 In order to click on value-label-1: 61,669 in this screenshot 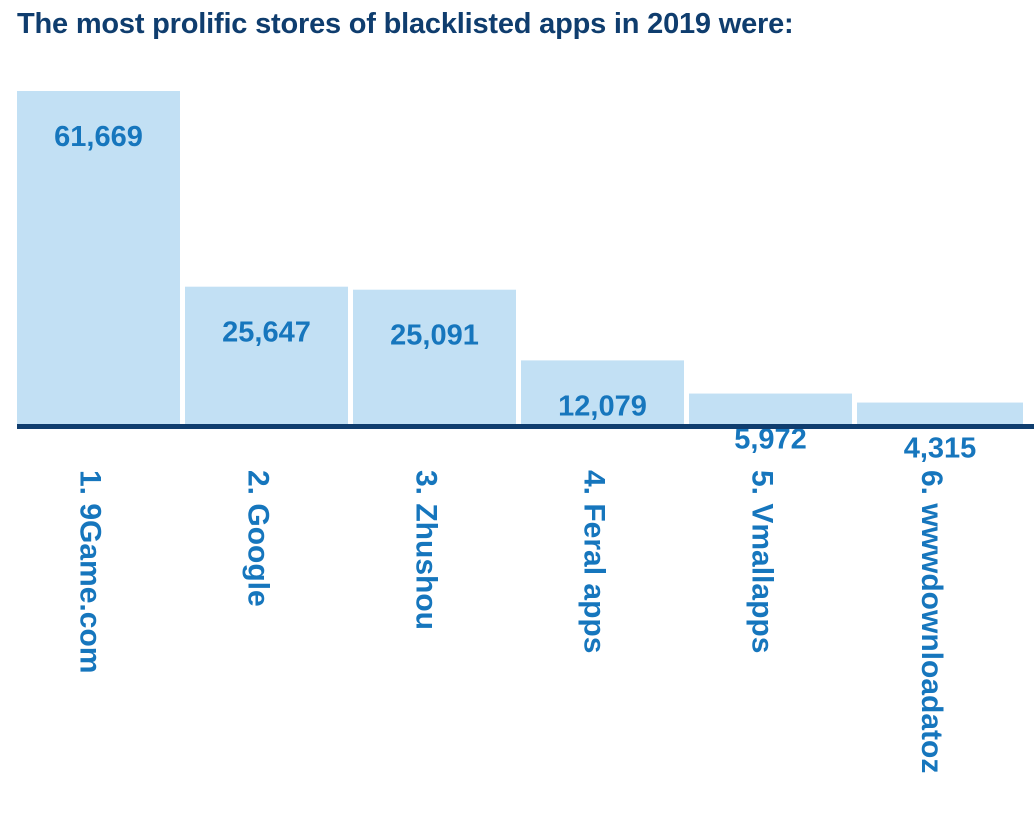, I will do `click(98, 137)`.